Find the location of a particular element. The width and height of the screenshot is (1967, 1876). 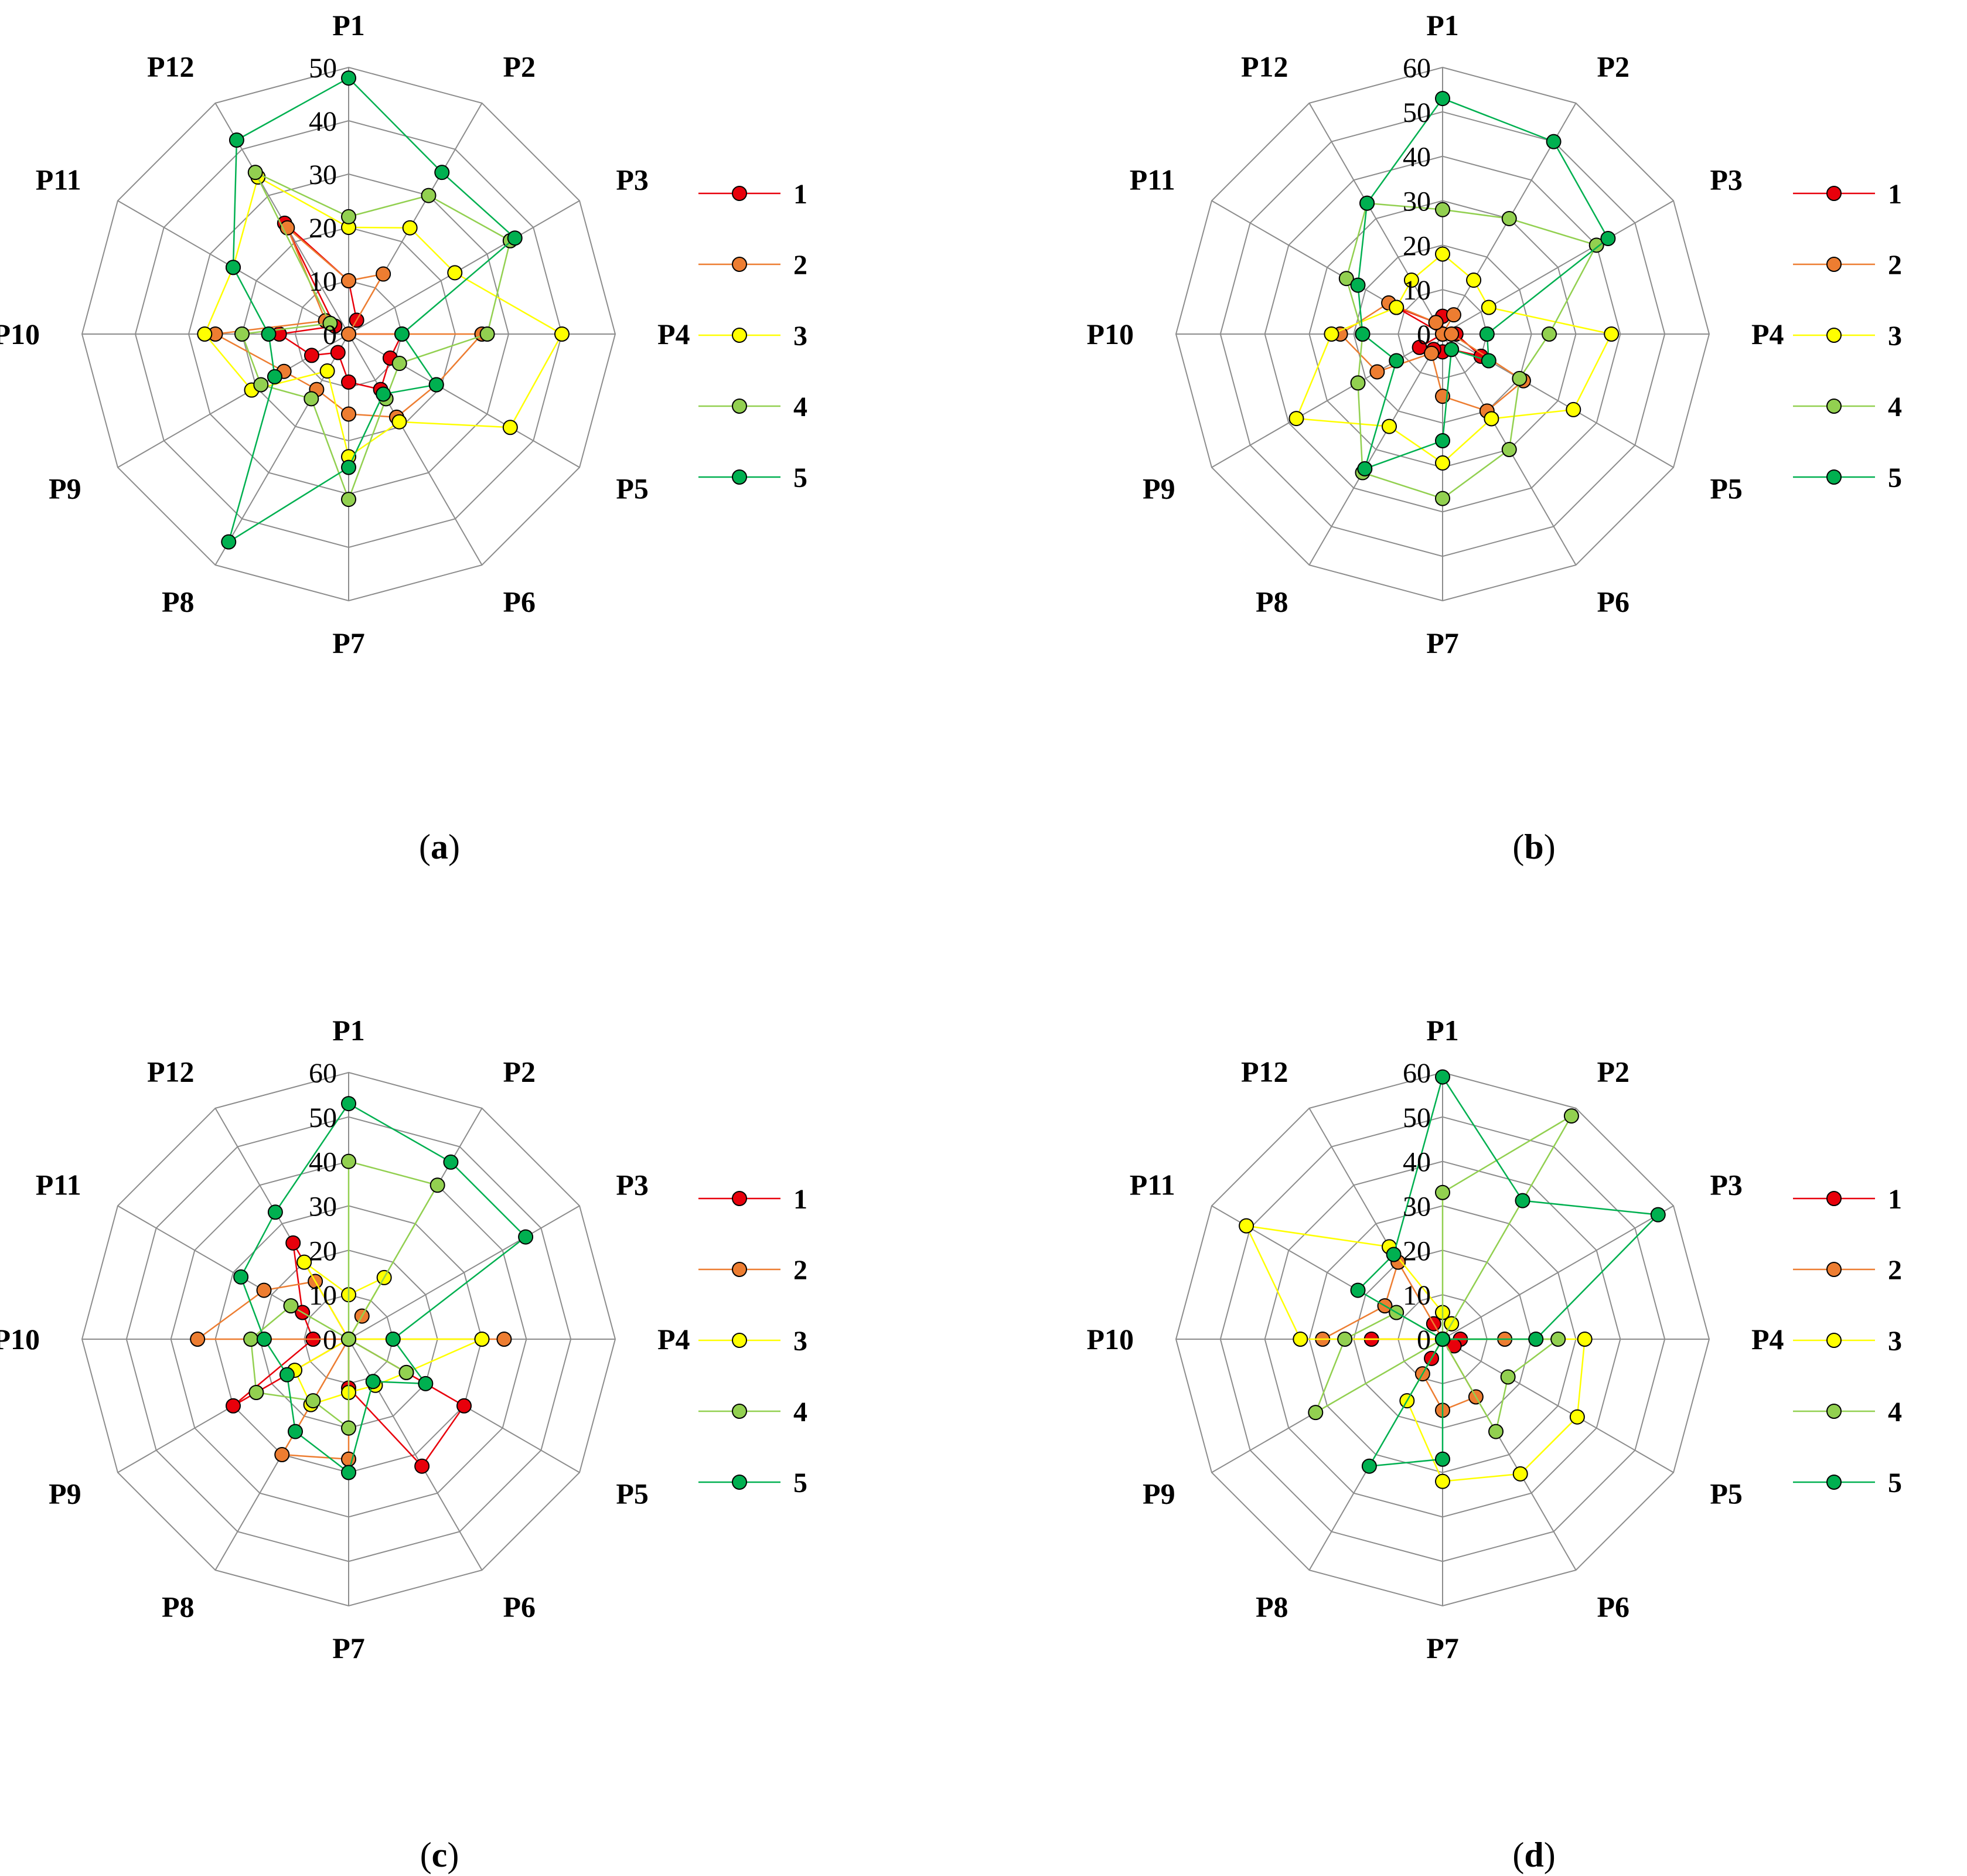

data-point-3-p2 is located at coordinates (410, 228).